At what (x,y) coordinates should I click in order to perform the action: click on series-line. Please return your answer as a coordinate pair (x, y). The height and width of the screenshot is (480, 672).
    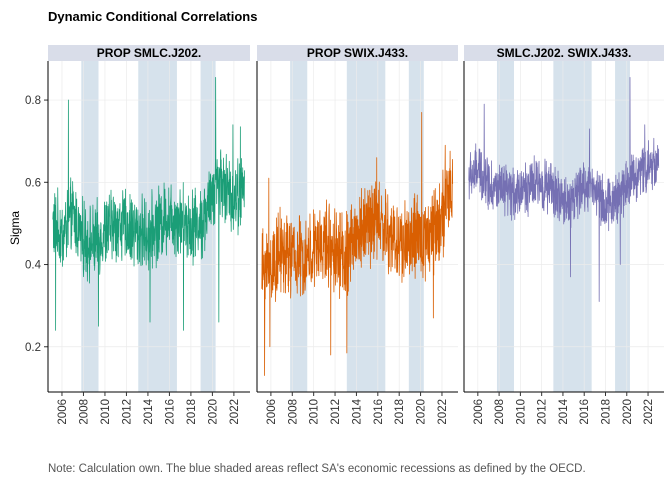
    Looking at the image, I should click on (564, 189).